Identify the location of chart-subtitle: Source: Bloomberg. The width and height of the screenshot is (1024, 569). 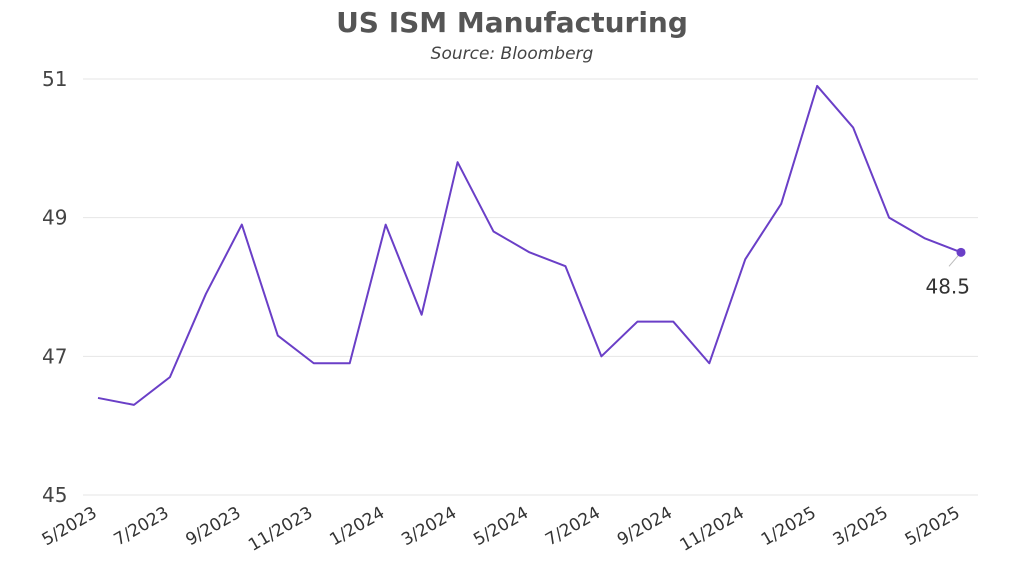
(512, 54).